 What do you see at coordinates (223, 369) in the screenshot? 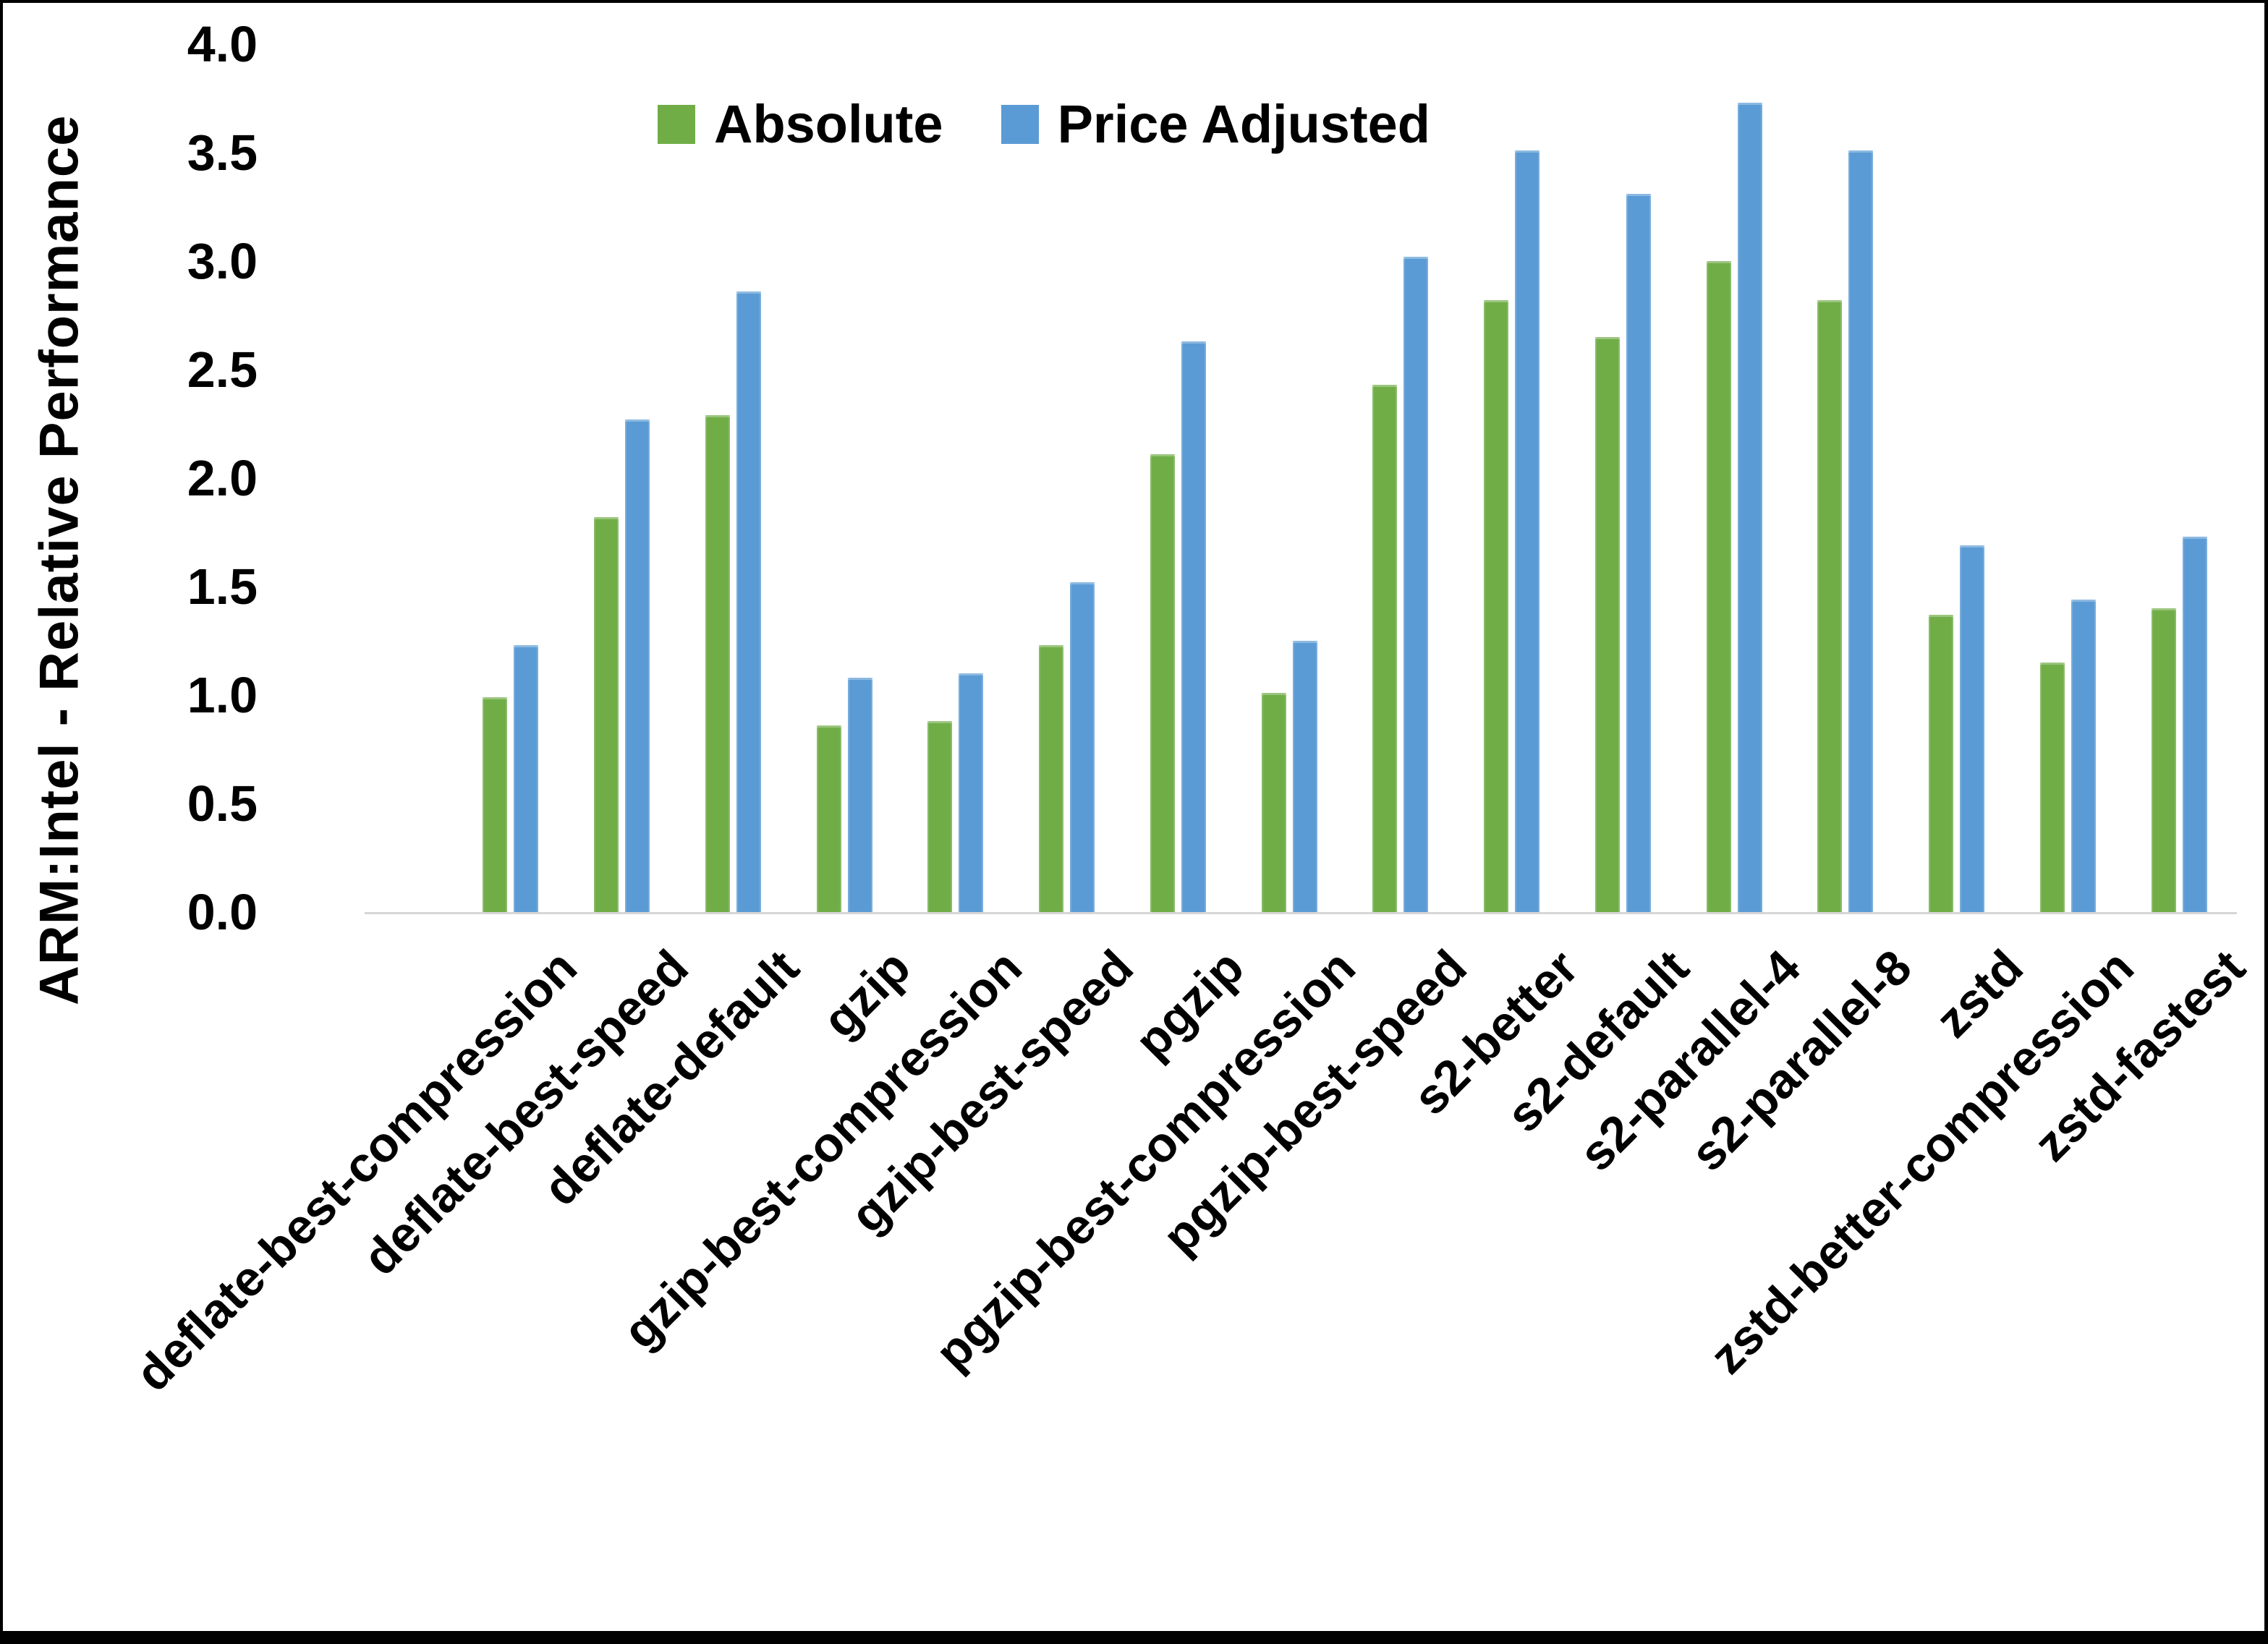
I see `y-tick-label: 2.5` at bounding box center [223, 369].